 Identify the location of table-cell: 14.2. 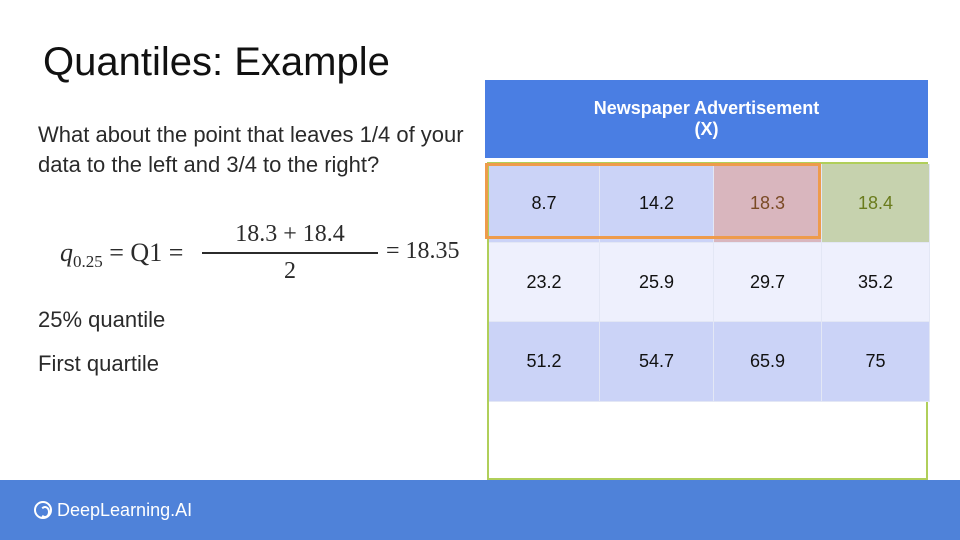
(657, 203).